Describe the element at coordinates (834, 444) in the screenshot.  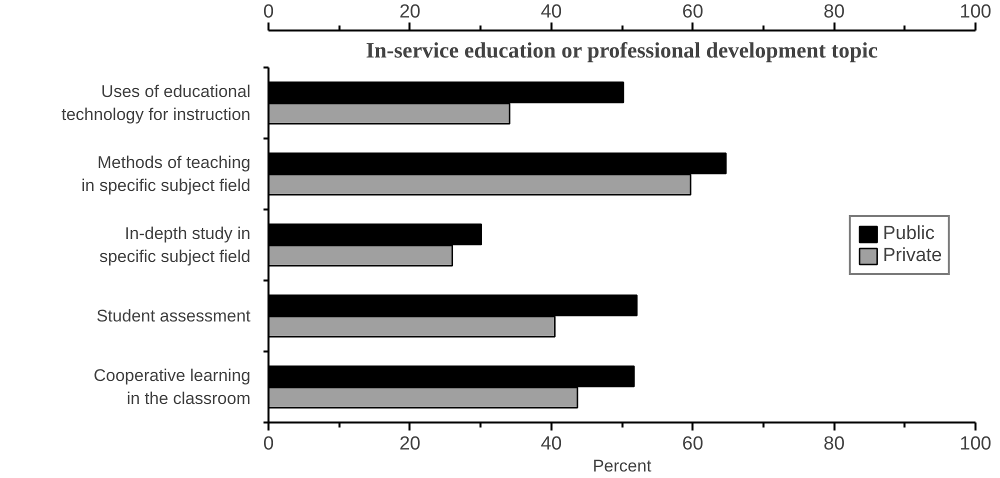
I see `x-tick-label: 80` at that location.